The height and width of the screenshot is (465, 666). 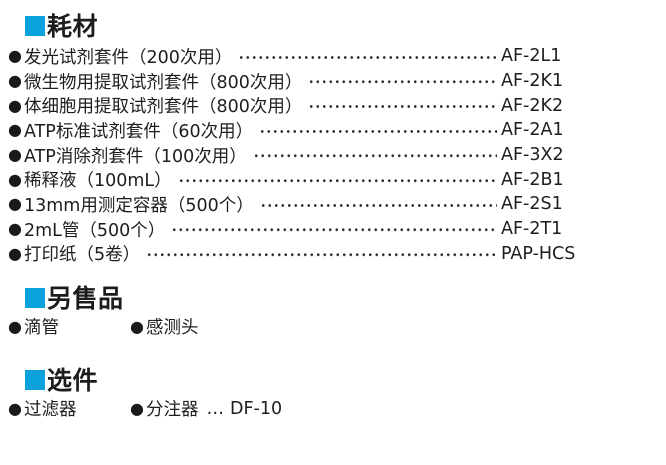 I want to click on list-item: ● 稀释液（100mL） AF-2B1, so click(x=296, y=179).